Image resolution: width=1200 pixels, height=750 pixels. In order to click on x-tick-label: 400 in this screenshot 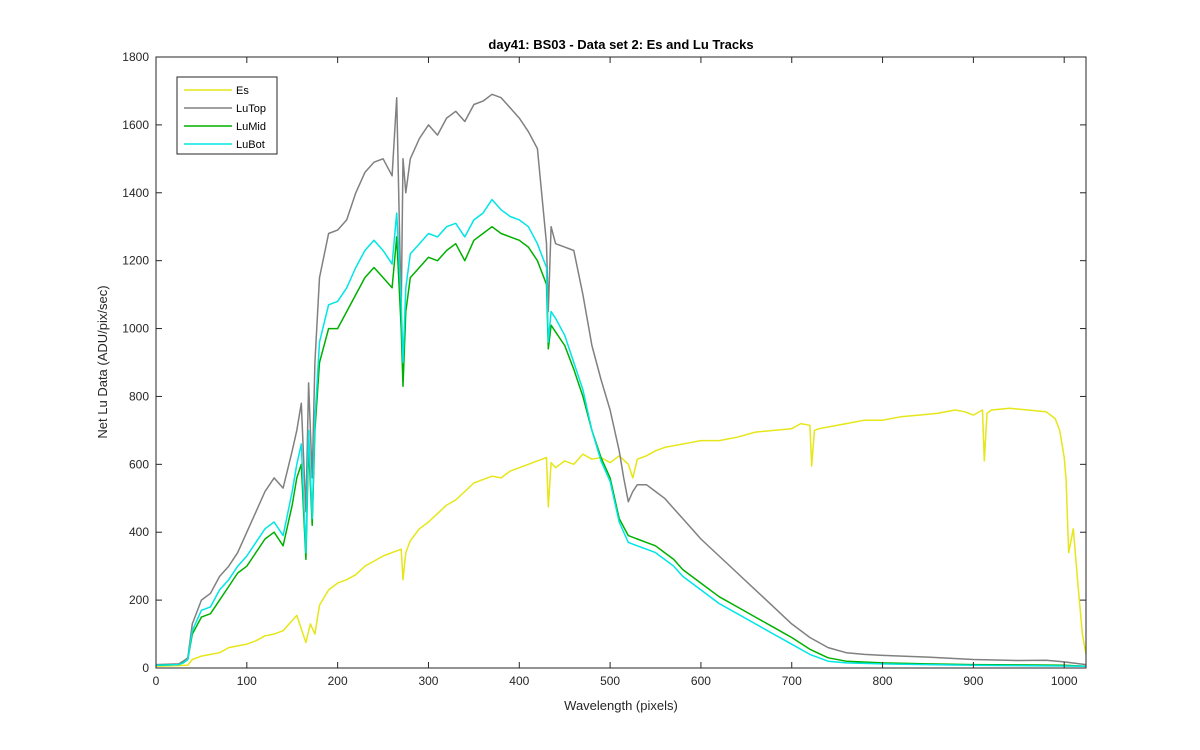, I will do `click(519, 681)`.